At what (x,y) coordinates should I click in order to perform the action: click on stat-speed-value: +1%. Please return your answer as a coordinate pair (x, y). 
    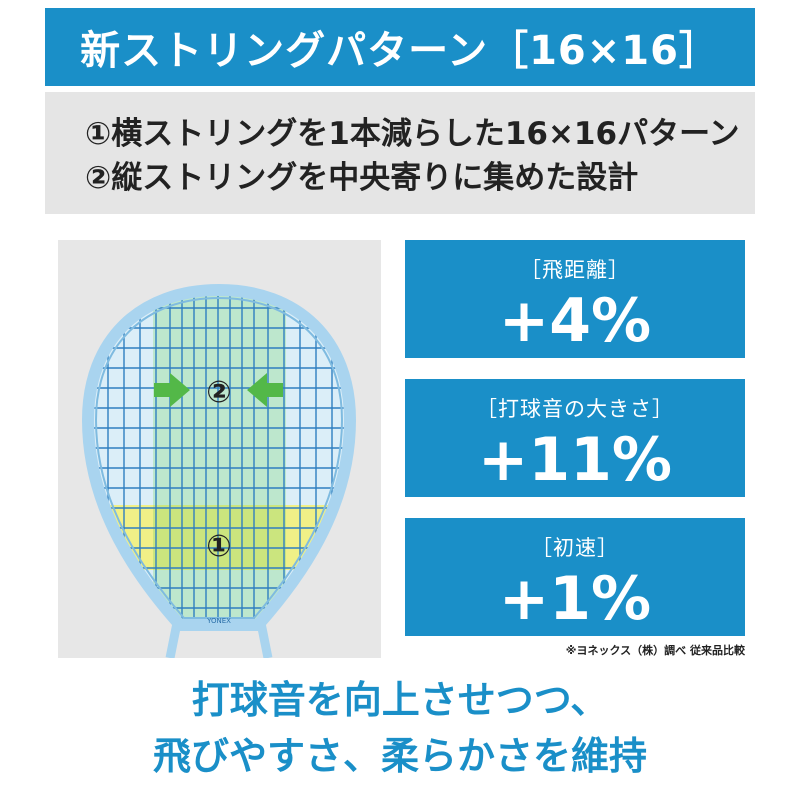
    Looking at the image, I should click on (575, 599).